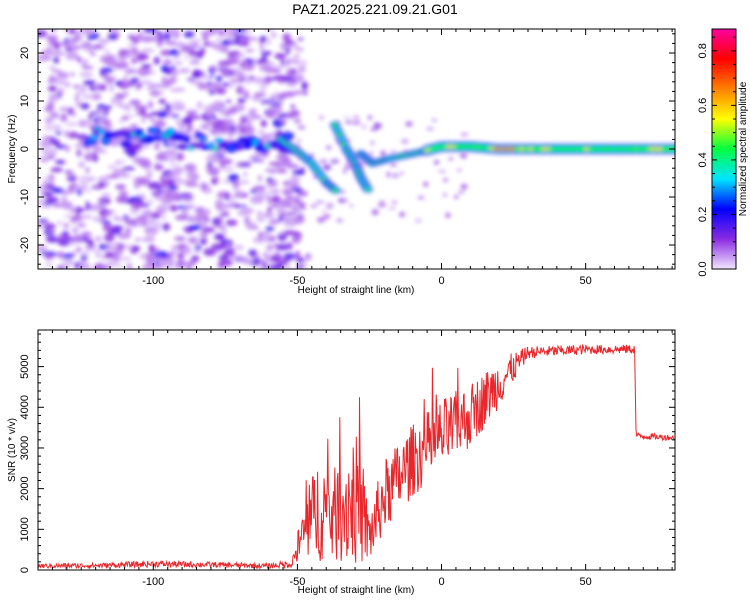  What do you see at coordinates (153, 281) in the screenshot?
I see `spectrogram-x-tick-label: -100` at bounding box center [153, 281].